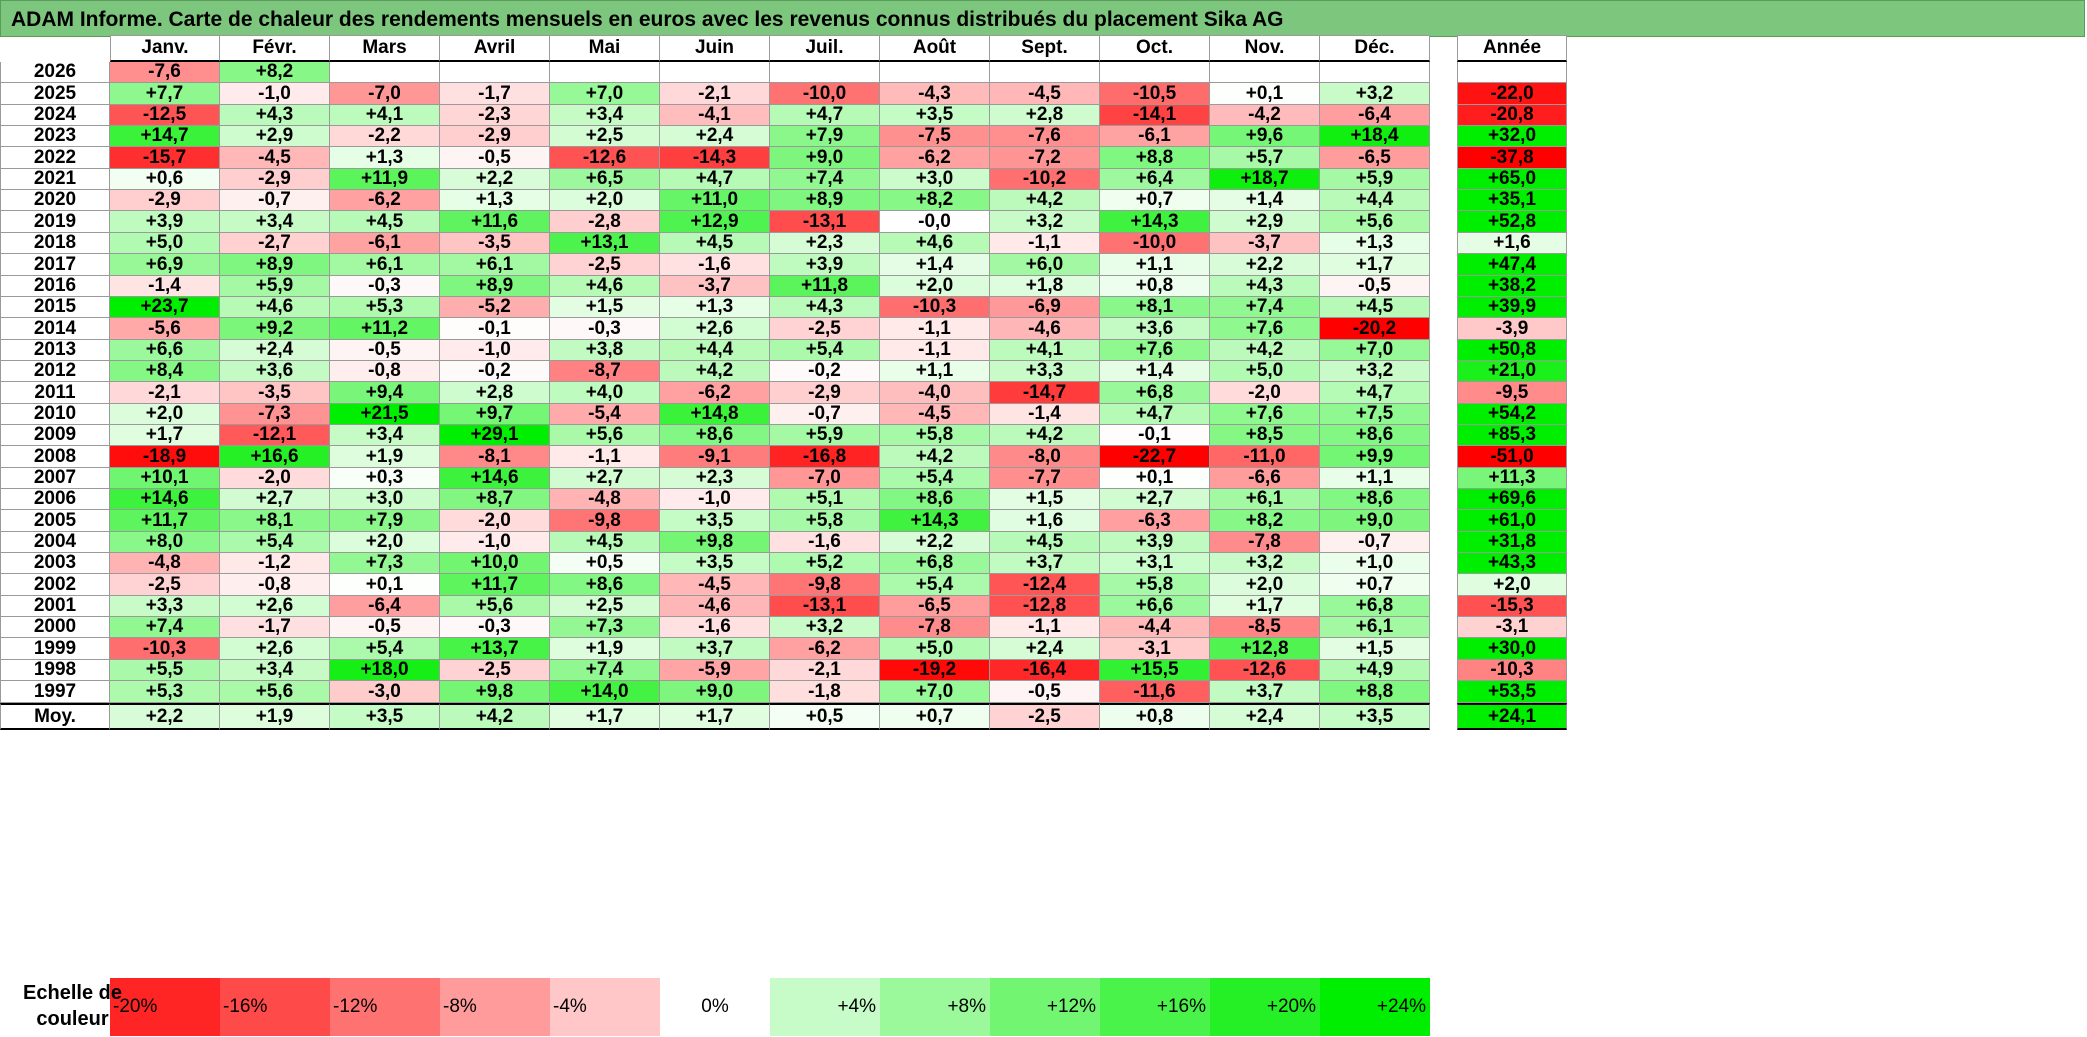  What do you see at coordinates (935, 48) in the screenshot?
I see `month-header: Août` at bounding box center [935, 48].